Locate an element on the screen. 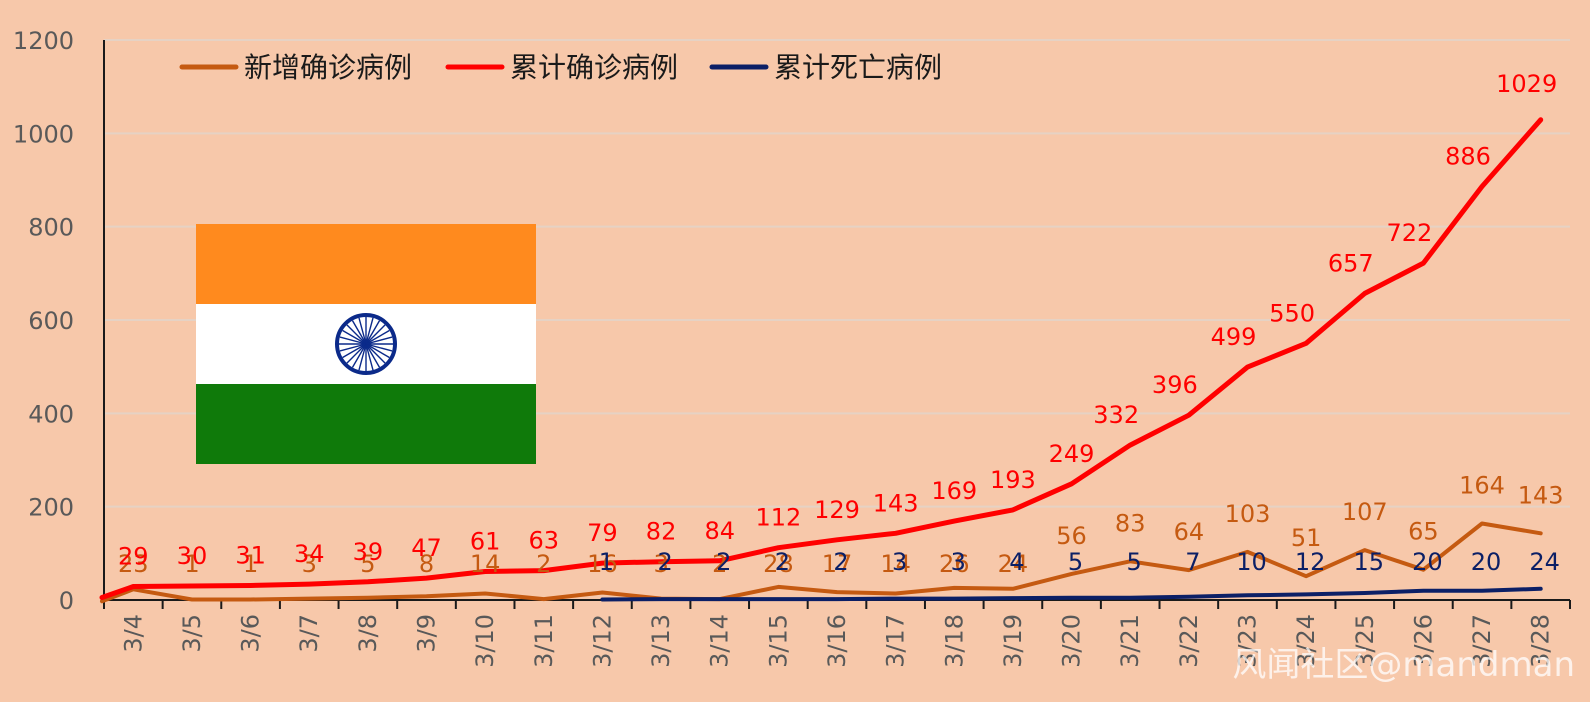 The height and width of the screenshot is (702, 1590). x-tick-label: 3/11 is located at coordinates (544, 641).